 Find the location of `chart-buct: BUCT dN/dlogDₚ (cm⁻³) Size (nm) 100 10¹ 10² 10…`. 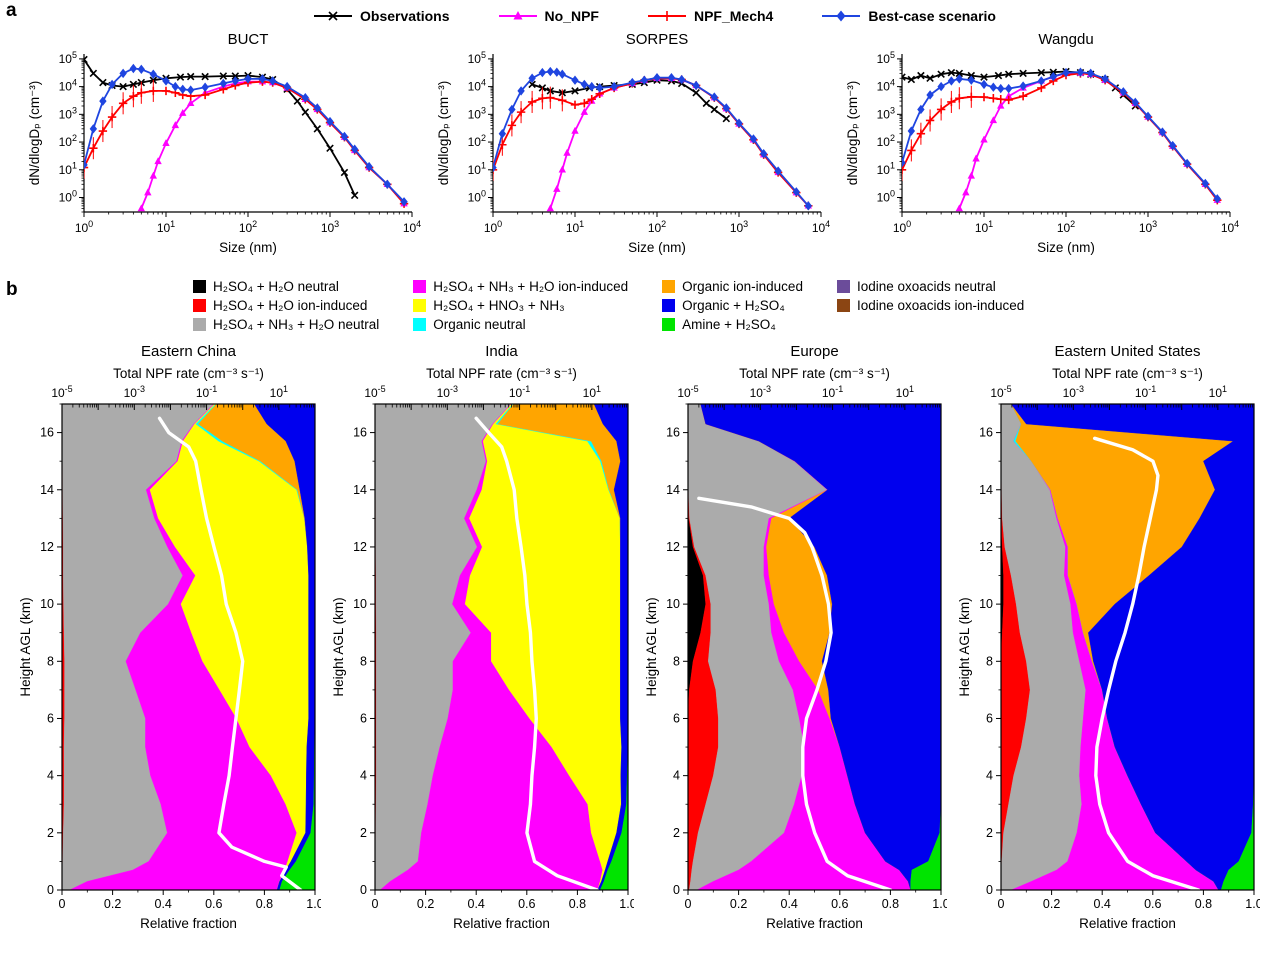

chart-buct: BUCT dN/dlogDₚ (cm⁻³) Size (nm) 100 10¹ 10² 10… is located at coordinates (223, 148).